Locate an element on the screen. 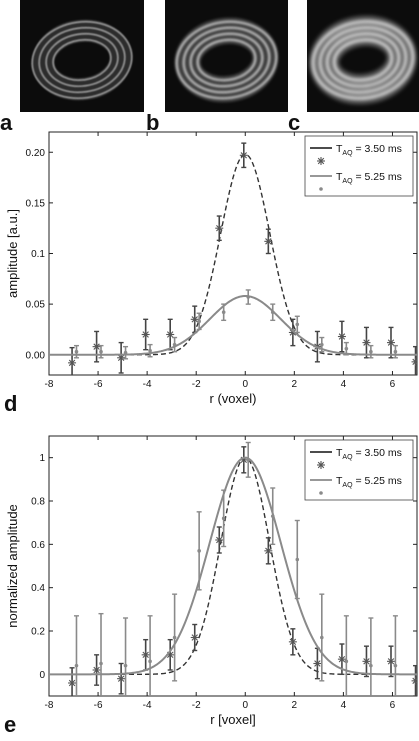  legend-marker-star is located at coordinates (321, 465).